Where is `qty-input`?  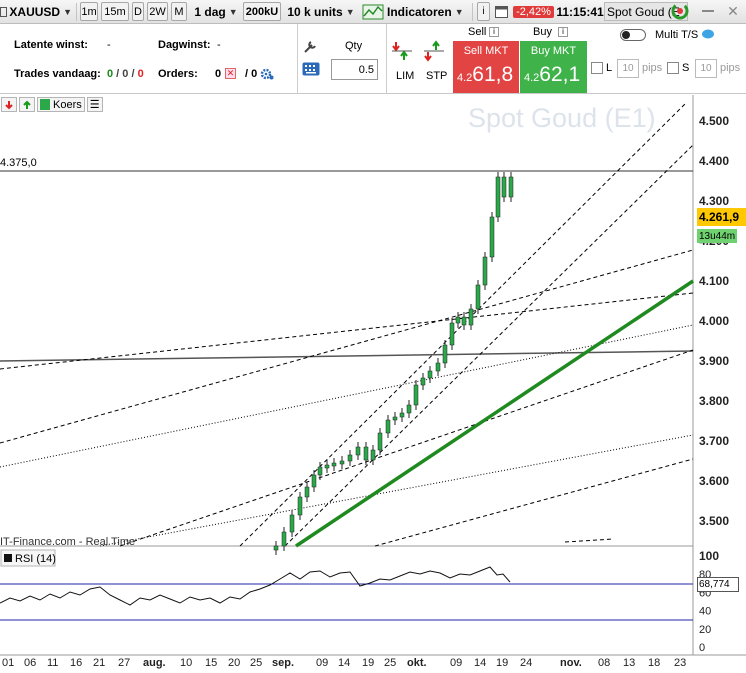 qty-input is located at coordinates (354, 69).